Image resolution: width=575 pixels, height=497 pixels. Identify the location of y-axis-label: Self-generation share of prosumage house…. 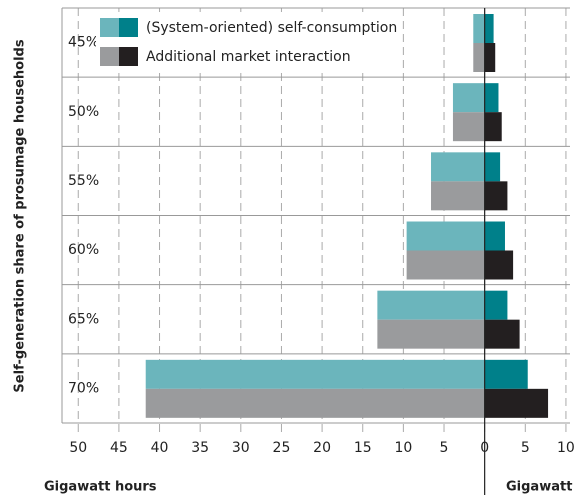
(20, 215).